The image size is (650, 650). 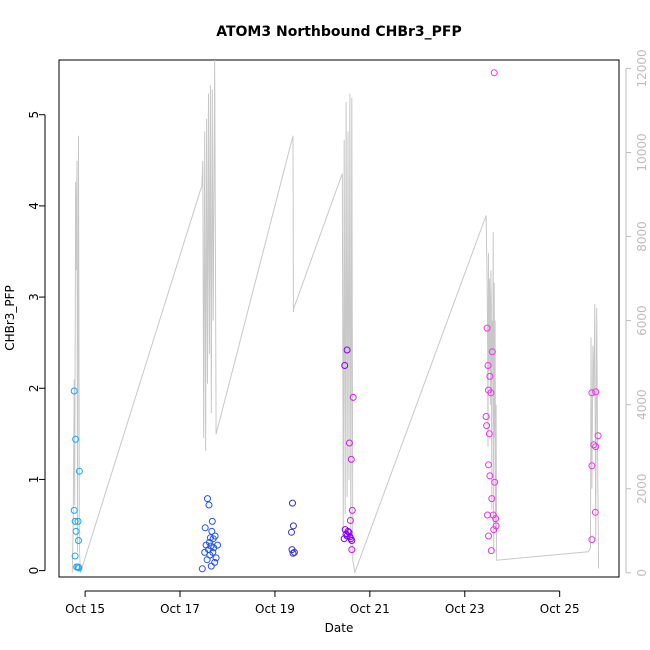 I want to click on y-axis-label: CHBr3_PFP, so click(x=10, y=318).